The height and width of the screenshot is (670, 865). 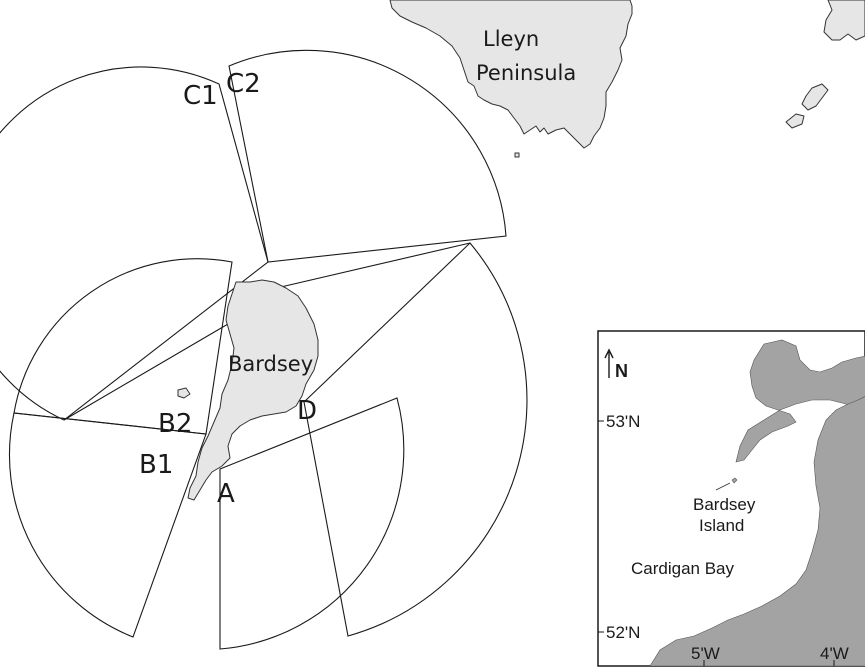 I want to click on north-arrow-icon, so click(x=609, y=363).